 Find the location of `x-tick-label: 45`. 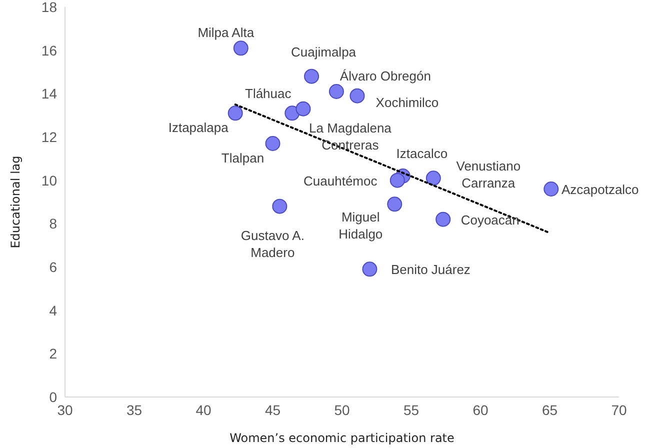

x-tick-label: 45 is located at coordinates (272, 410).